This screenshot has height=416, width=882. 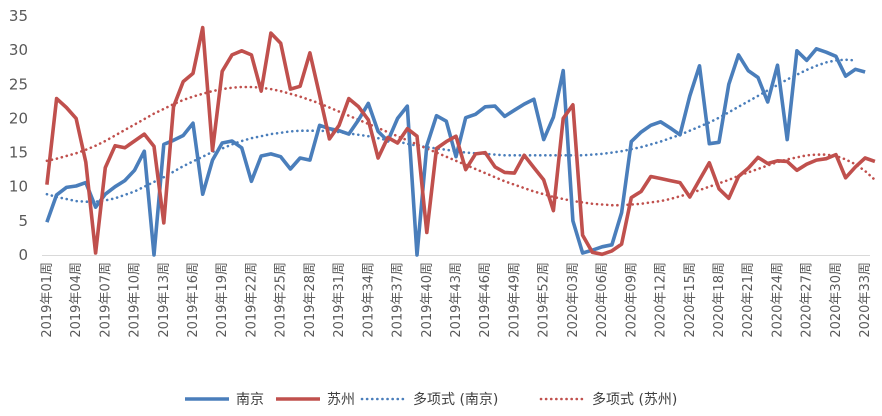 What do you see at coordinates (748, 300) in the screenshot?
I see `x-tick-label: 2020年21周` at bounding box center [748, 300].